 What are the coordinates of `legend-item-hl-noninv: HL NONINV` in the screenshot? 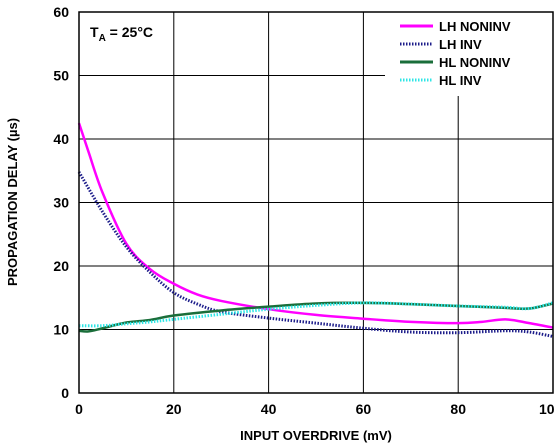 It's located at (455, 62).